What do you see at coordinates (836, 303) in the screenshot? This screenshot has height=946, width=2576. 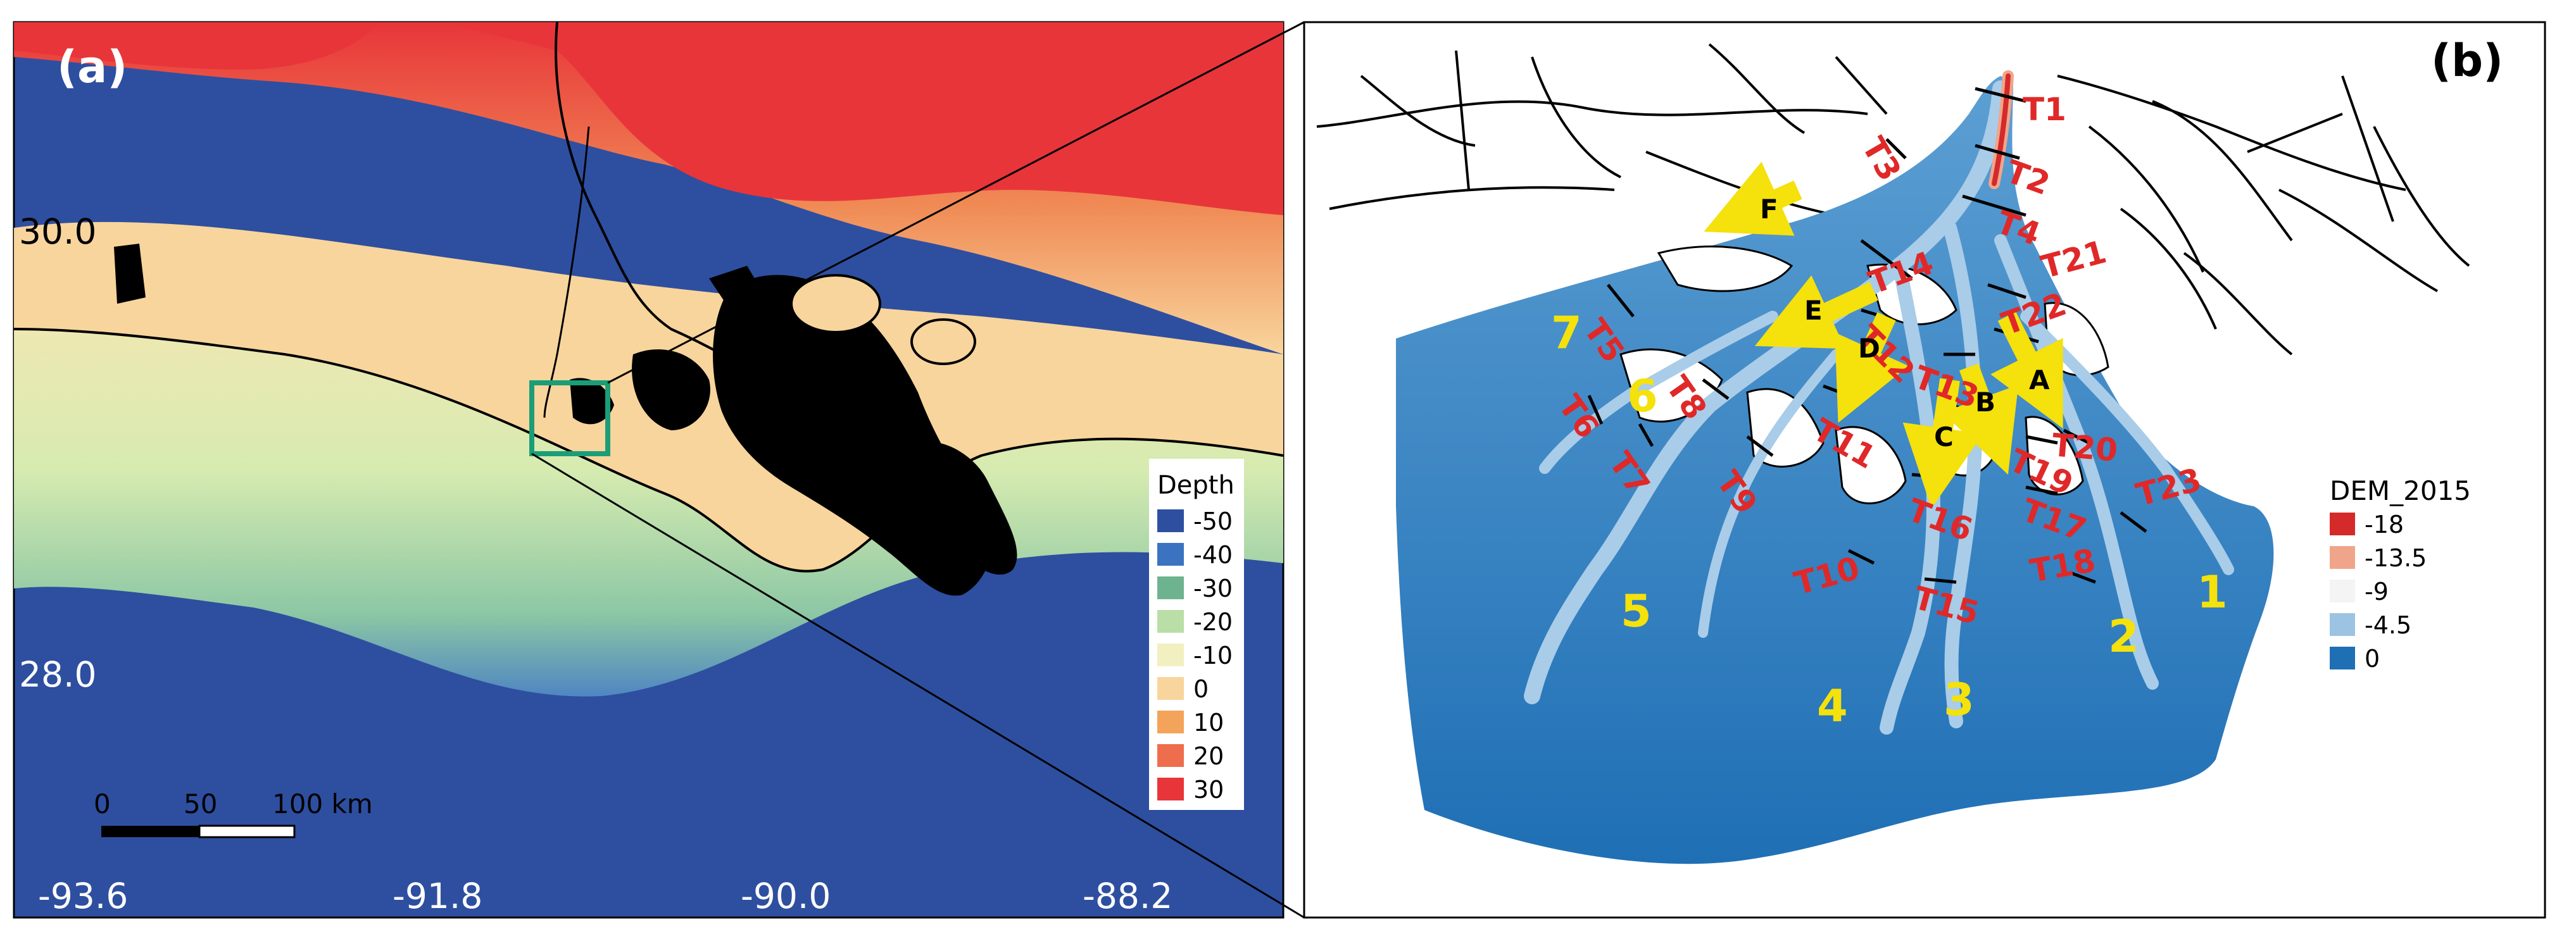 I see `lake-pontchartrain` at bounding box center [836, 303].